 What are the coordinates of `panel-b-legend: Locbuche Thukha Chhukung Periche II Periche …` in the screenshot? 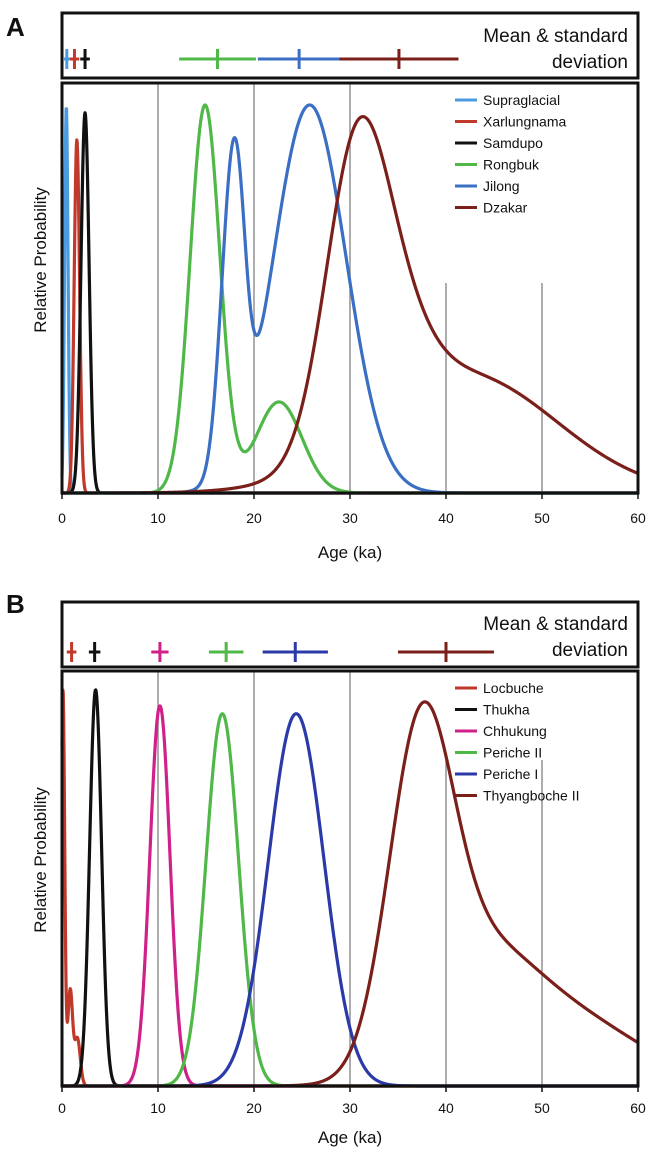 It's located at (517, 742).